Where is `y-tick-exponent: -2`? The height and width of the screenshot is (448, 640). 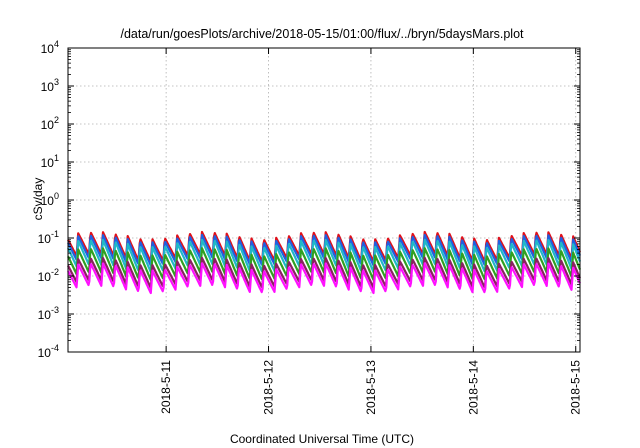 y-tick-exponent: -2 is located at coordinates (55, 272).